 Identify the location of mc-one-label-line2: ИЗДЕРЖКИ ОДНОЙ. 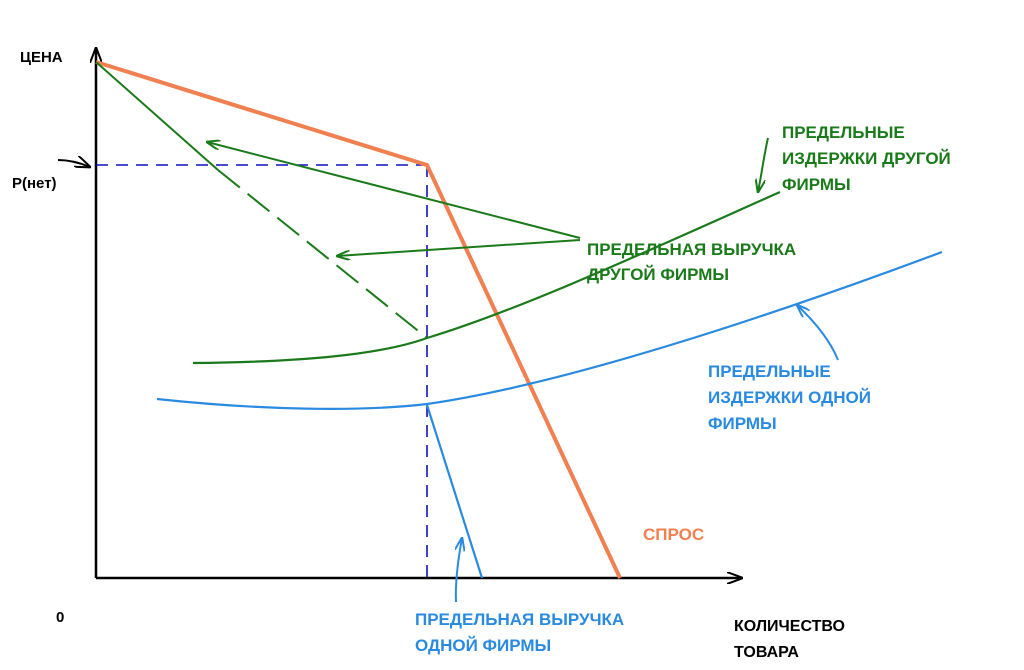
(789, 397).